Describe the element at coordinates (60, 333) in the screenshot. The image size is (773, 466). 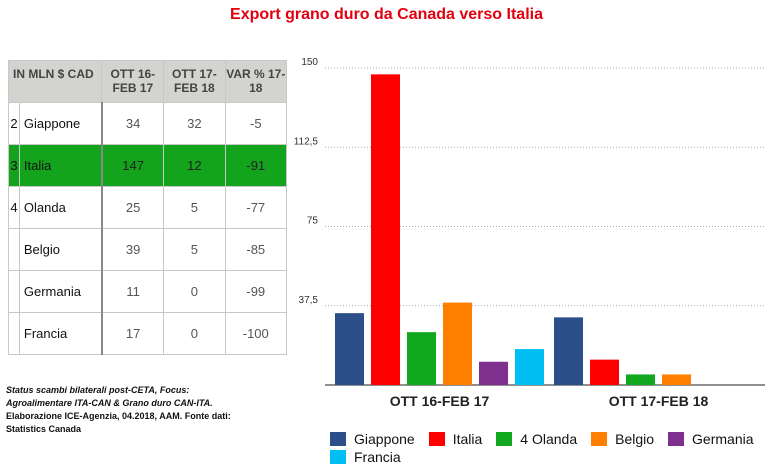
I see `row-country: Francia` at that location.